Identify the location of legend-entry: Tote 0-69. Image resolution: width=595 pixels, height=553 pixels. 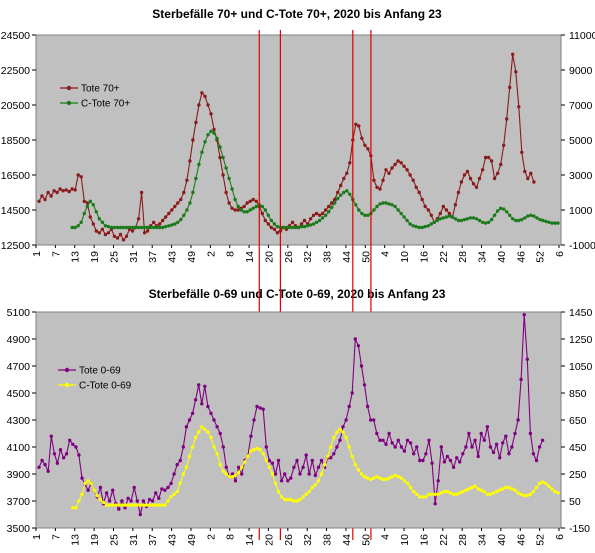
(100, 371).